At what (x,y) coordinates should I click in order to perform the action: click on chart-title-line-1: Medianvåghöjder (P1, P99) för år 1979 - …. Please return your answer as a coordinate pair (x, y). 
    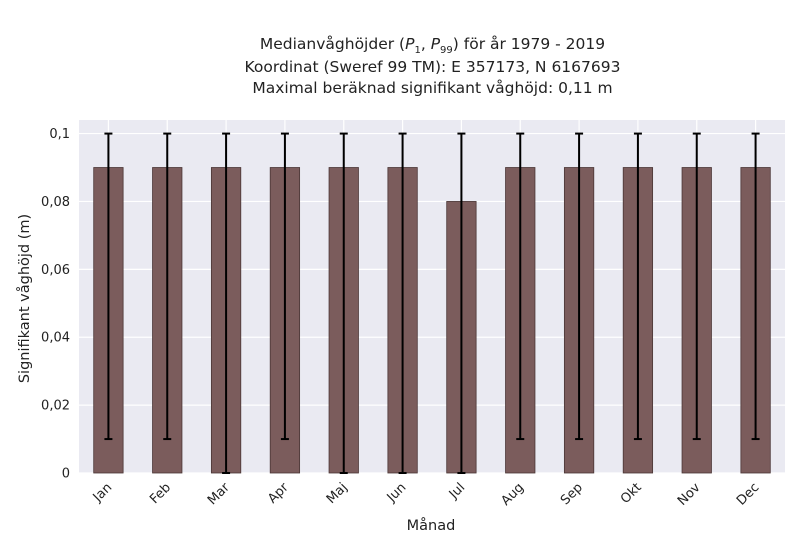
    Looking at the image, I should click on (432, 46).